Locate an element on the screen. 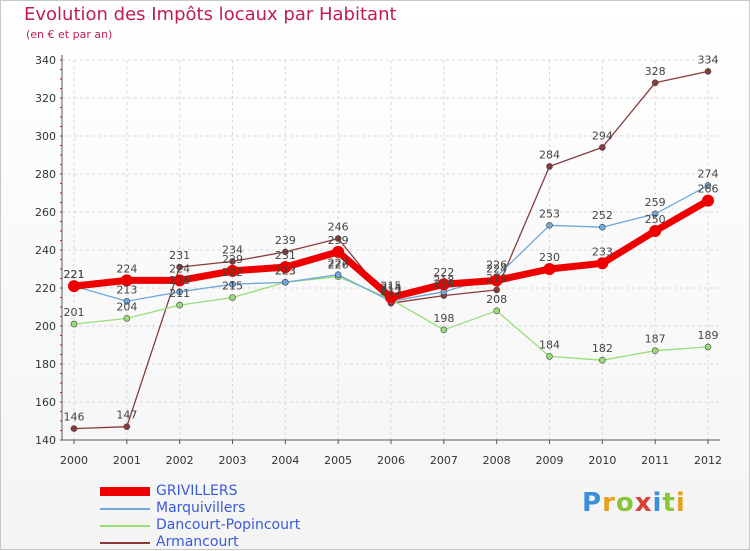  data-label-dancourt-popincourt: 211 is located at coordinates (179, 293).